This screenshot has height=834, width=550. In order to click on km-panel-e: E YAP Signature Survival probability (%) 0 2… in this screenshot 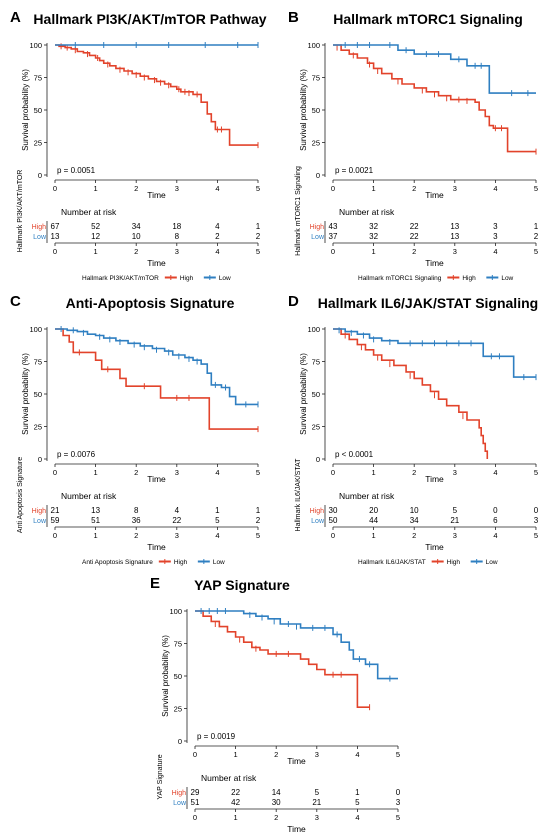, I will do `click(275, 704)`.